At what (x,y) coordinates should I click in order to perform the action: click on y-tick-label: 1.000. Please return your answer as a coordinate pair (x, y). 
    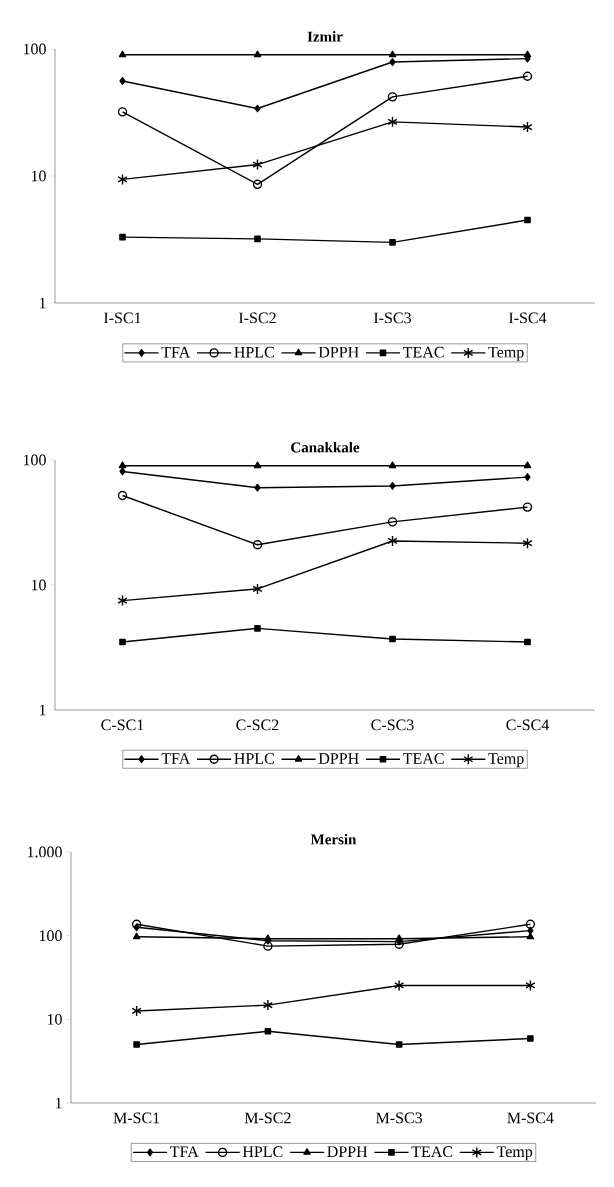
    Looking at the image, I should click on (44, 852).